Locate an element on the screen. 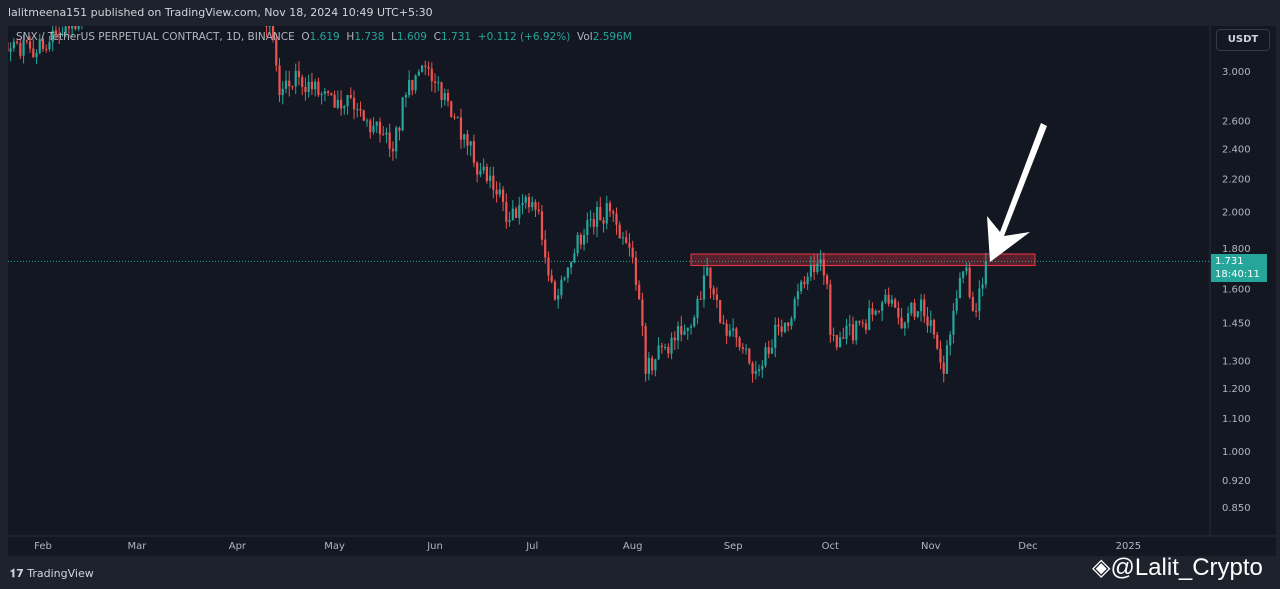 The image size is (1280, 589). tradingview-logo: 𝟏7 TradingView is located at coordinates (52, 574).